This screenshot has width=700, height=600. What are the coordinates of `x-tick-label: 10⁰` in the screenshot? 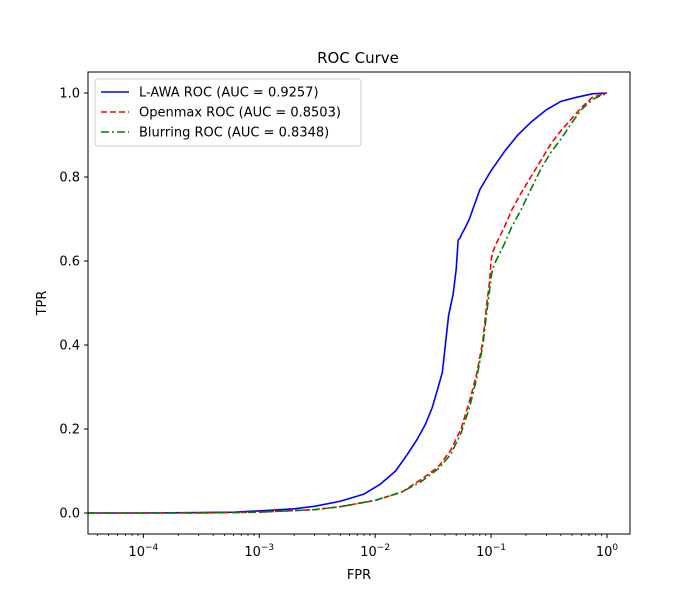 It's located at (607, 551).